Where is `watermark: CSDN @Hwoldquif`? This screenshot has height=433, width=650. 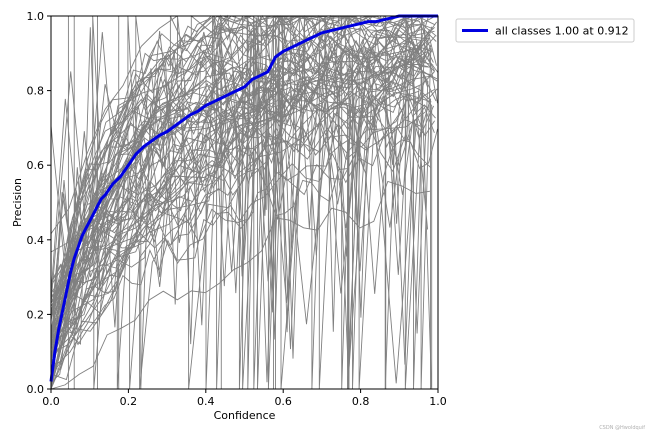 watermark: CSDN @Hwoldquif is located at coordinates (622, 428).